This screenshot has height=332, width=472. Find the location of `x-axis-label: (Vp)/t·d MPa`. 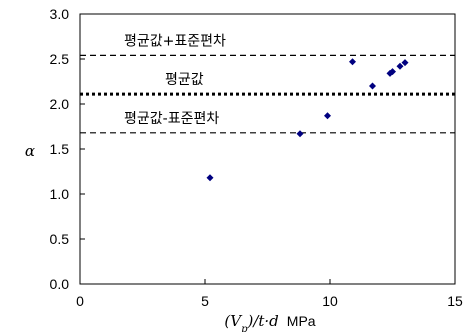

x-axis-label: (Vp)/t·d MPa is located at coordinates (269, 322).